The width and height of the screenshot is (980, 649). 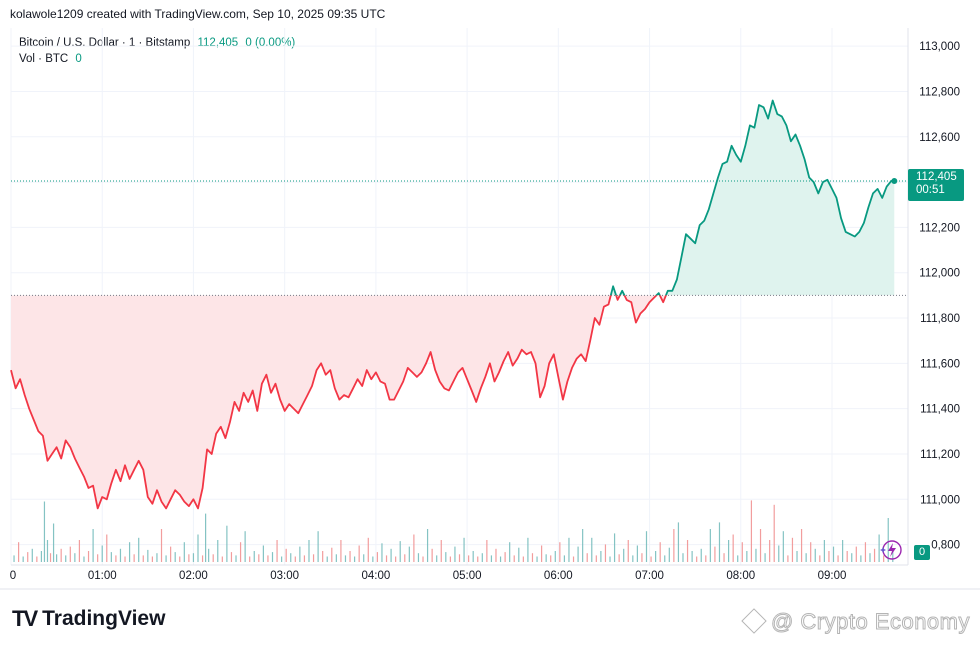 I want to click on lightning-icon, so click(x=890, y=550).